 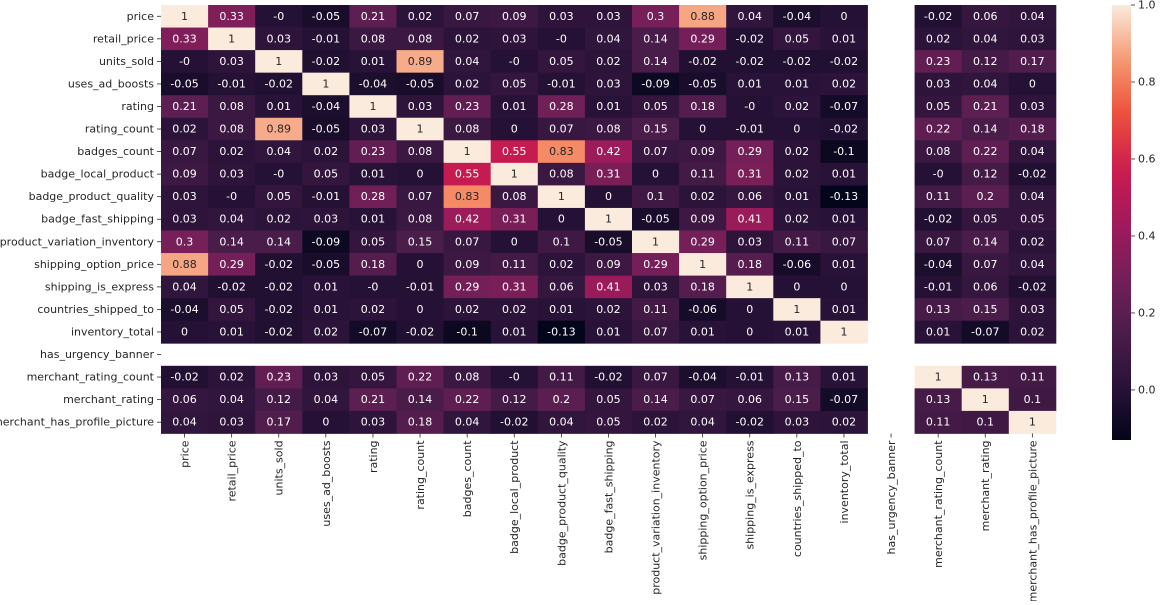 I want to click on cell-value-label: 0.13, so click(x=797, y=377).